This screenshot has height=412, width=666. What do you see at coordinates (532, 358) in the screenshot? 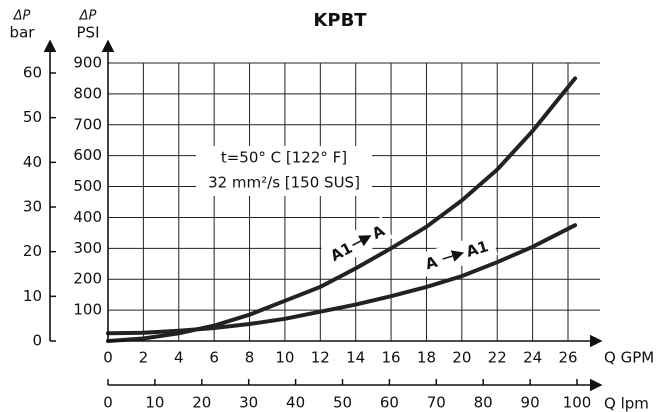
I see `x-tick-label: 24` at bounding box center [532, 358].